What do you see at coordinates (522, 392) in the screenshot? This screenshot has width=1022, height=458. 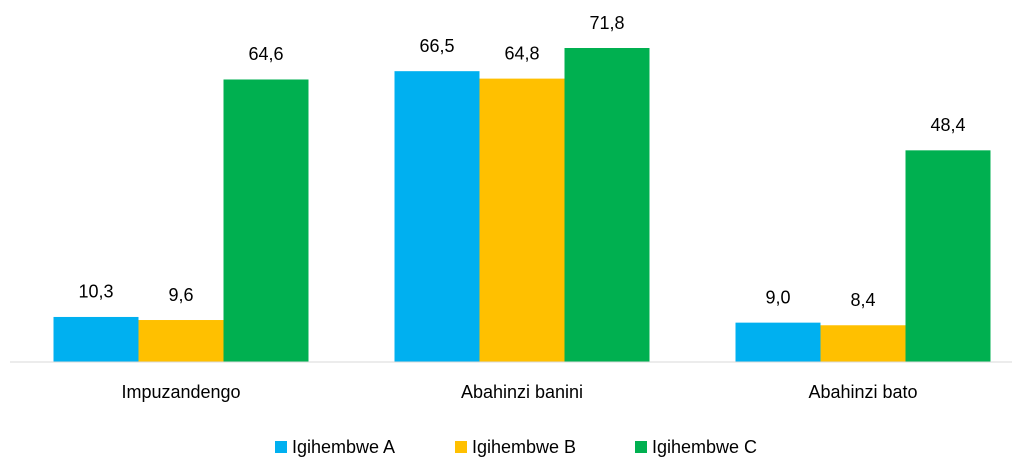 I see `x-tick-label: Abahinzi banini` at bounding box center [522, 392].